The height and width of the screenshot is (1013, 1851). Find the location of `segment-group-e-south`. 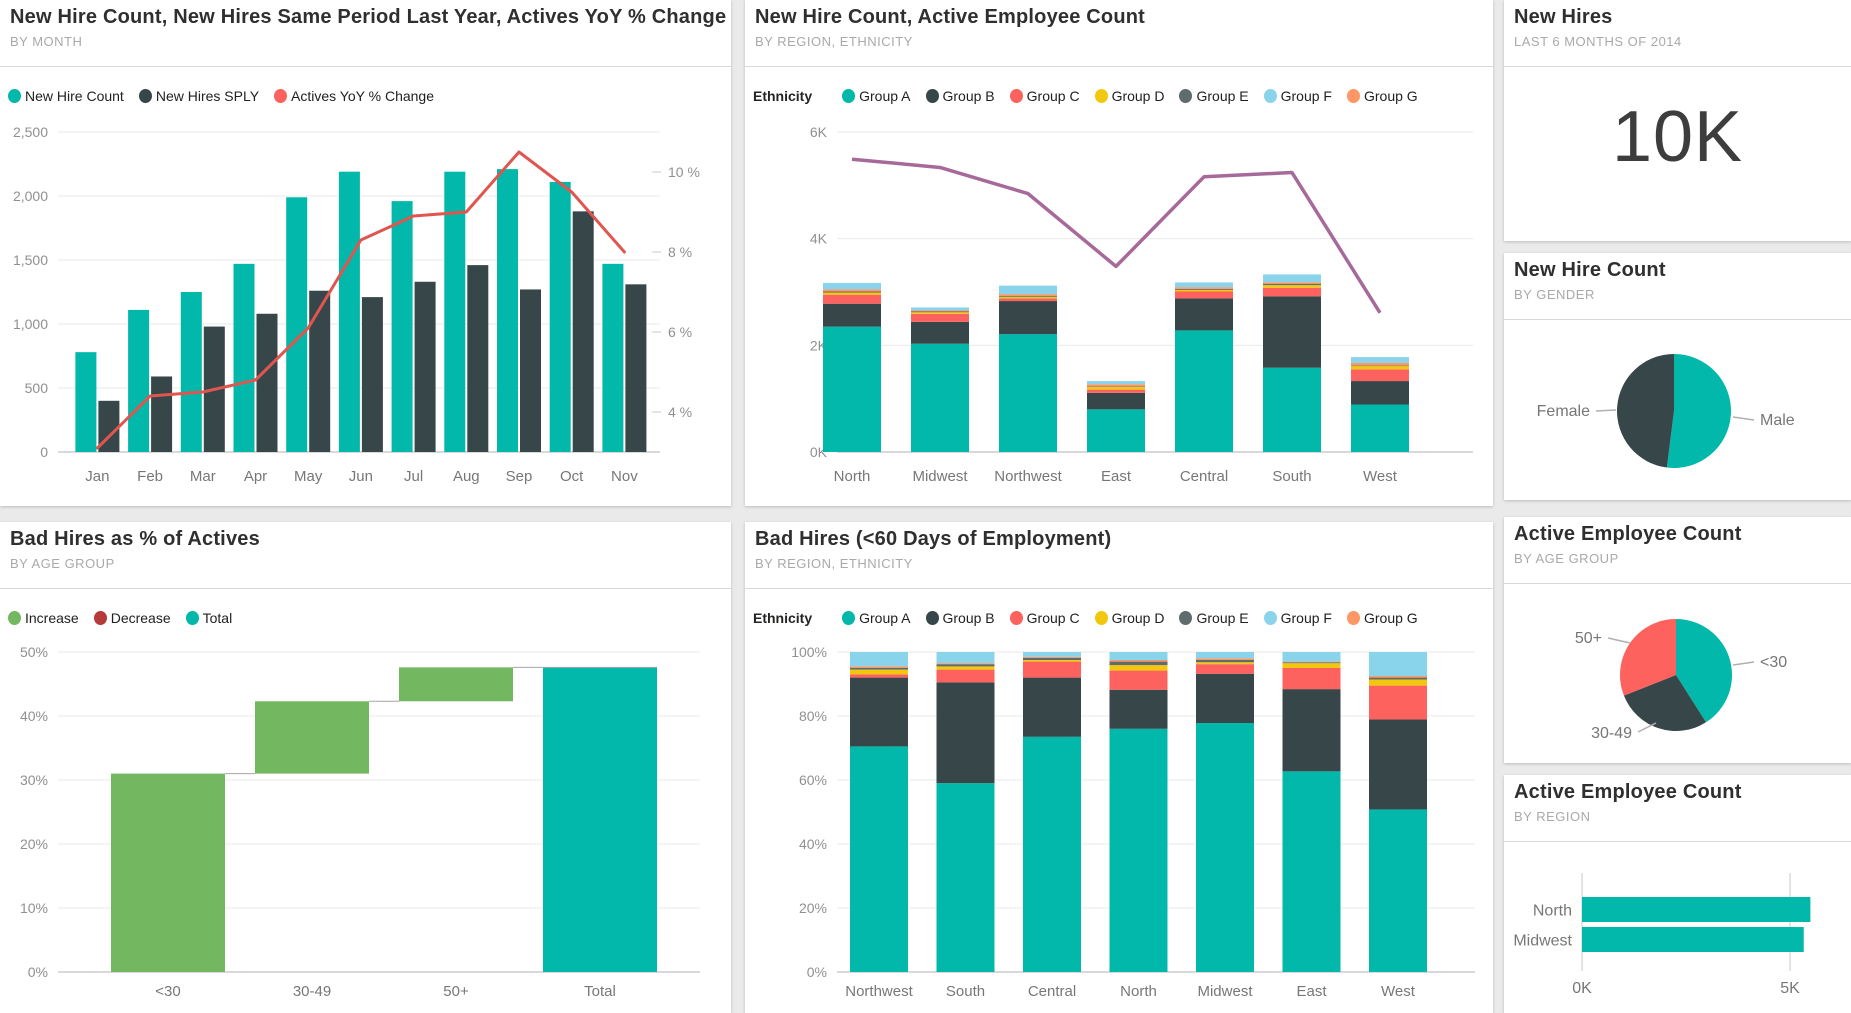

segment-group-e-south is located at coordinates (1292, 285).